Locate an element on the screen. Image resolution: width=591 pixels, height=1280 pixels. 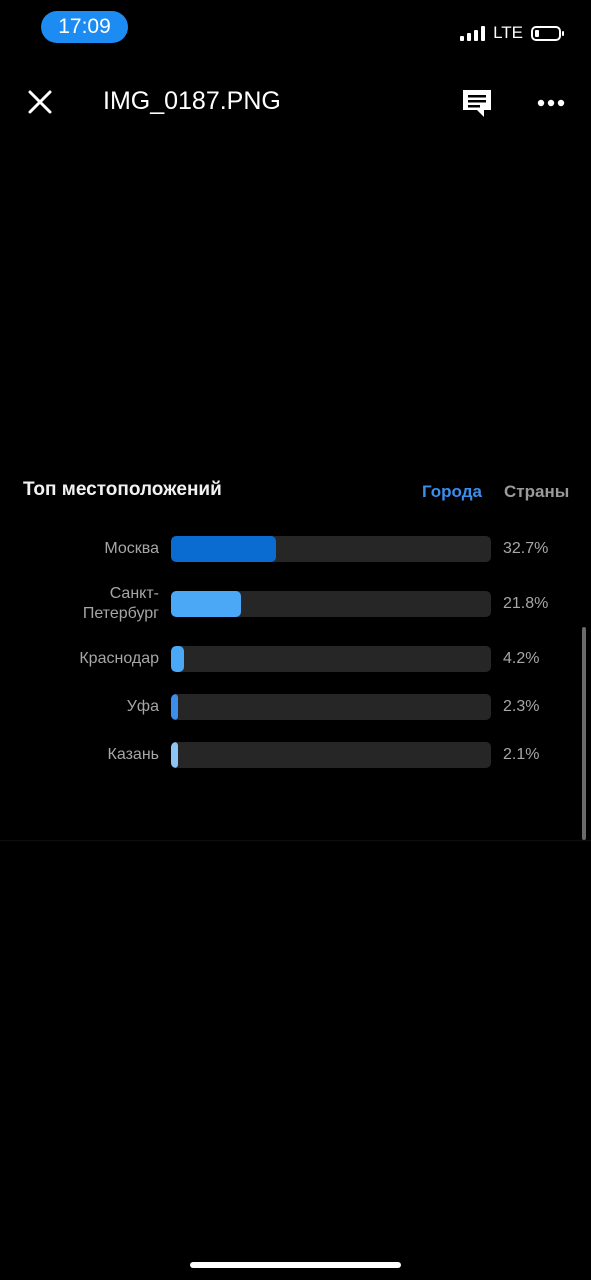
location-name-line: Казань is located at coordinates (133, 754).